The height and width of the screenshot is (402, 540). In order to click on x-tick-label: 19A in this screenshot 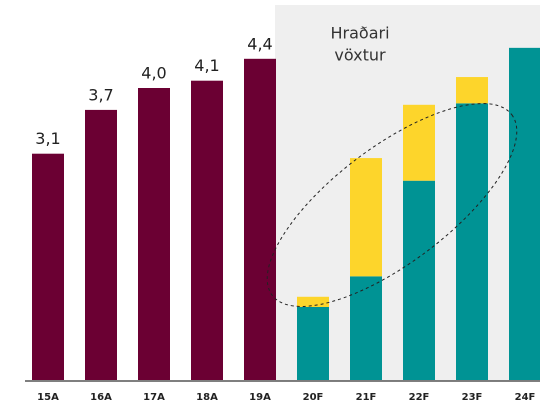, I will do `click(260, 397)`.